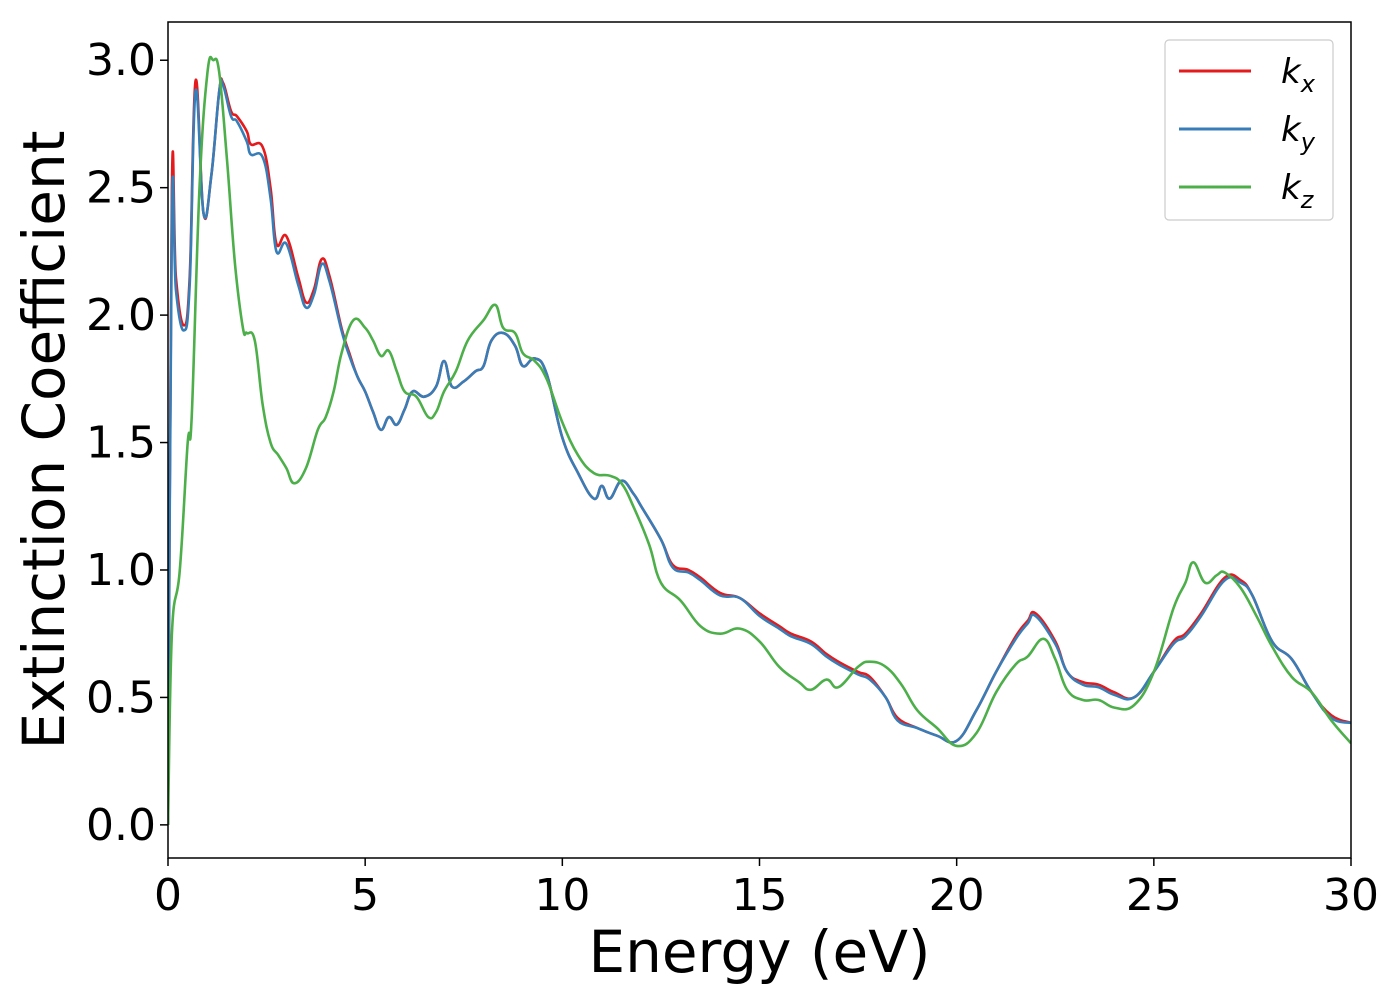 The height and width of the screenshot is (1000, 1400). I want to click on x-axis-title: Energy (eV), so click(759, 952).